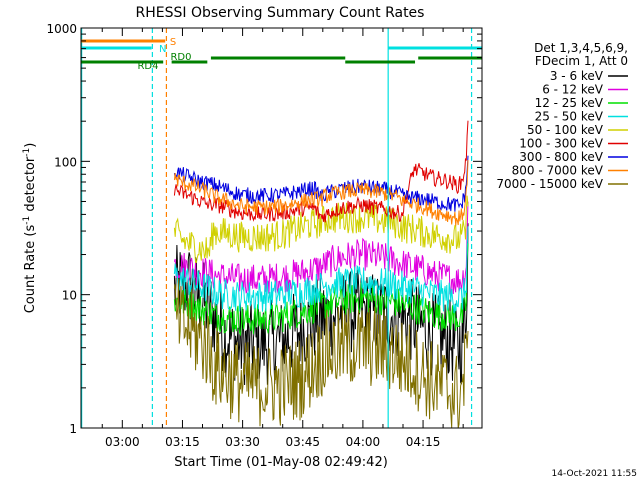 This screenshot has width=640, height=480. Describe the element at coordinates (569, 117) in the screenshot. I see `legend-label-3: 25 - 50 keV` at that location.